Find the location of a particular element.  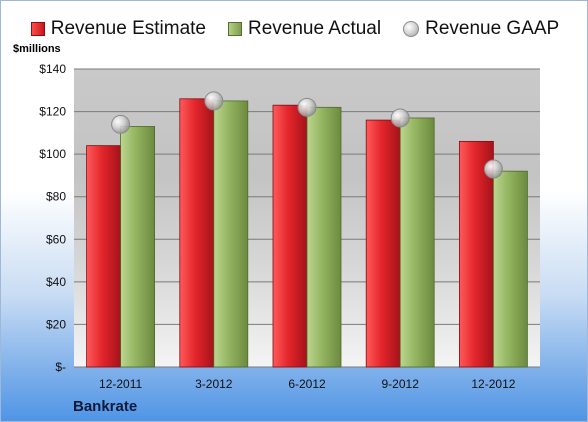

legend-label-estimate: Revenue Estimate is located at coordinates (128, 28).